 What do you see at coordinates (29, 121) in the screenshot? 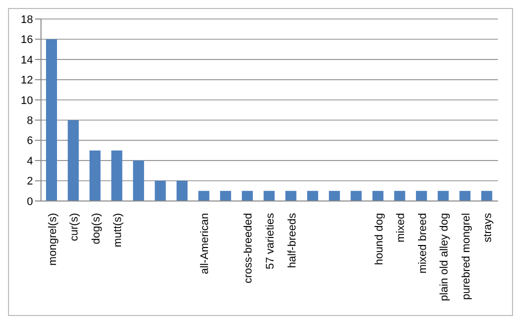
I see `y-tick-label: 8` at bounding box center [29, 121].